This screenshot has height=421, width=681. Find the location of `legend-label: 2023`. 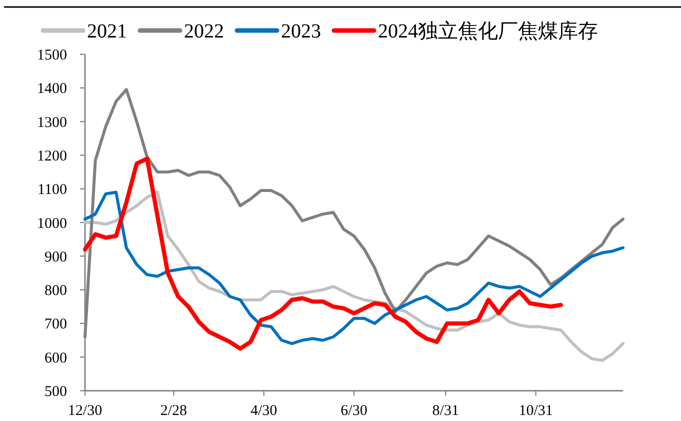

legend-label: 2023 is located at coordinates (301, 31).